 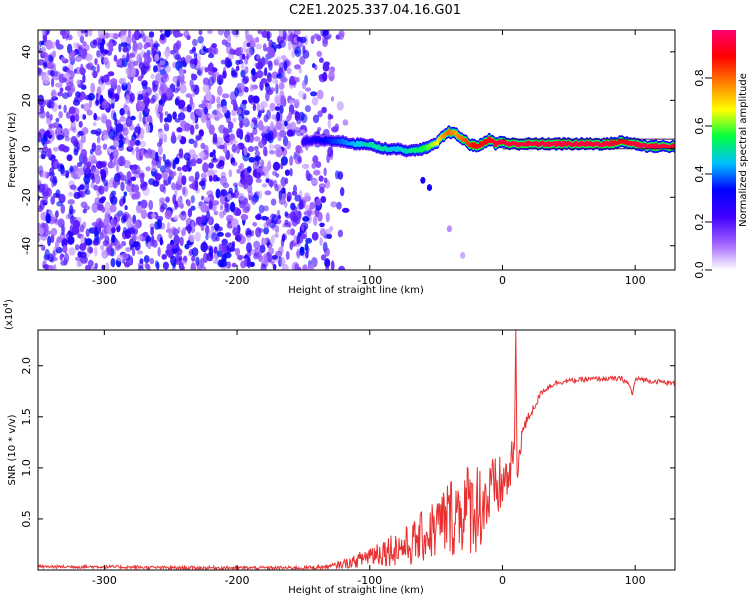 I want to click on colorbar-tick-label: 0.0, so click(x=699, y=270).